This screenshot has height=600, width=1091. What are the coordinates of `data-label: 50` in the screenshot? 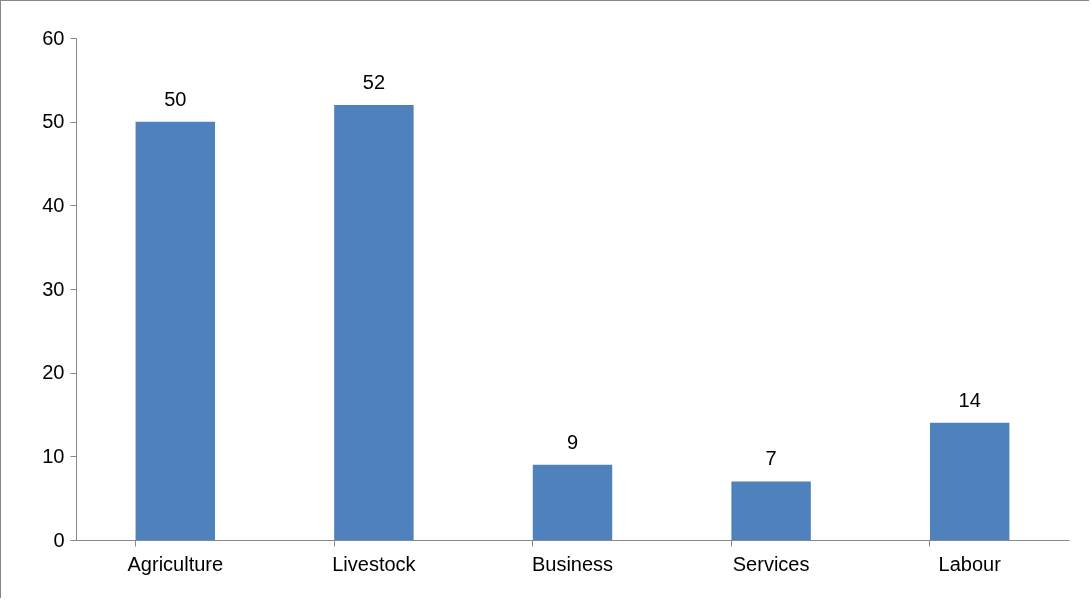 It's located at (175, 98).